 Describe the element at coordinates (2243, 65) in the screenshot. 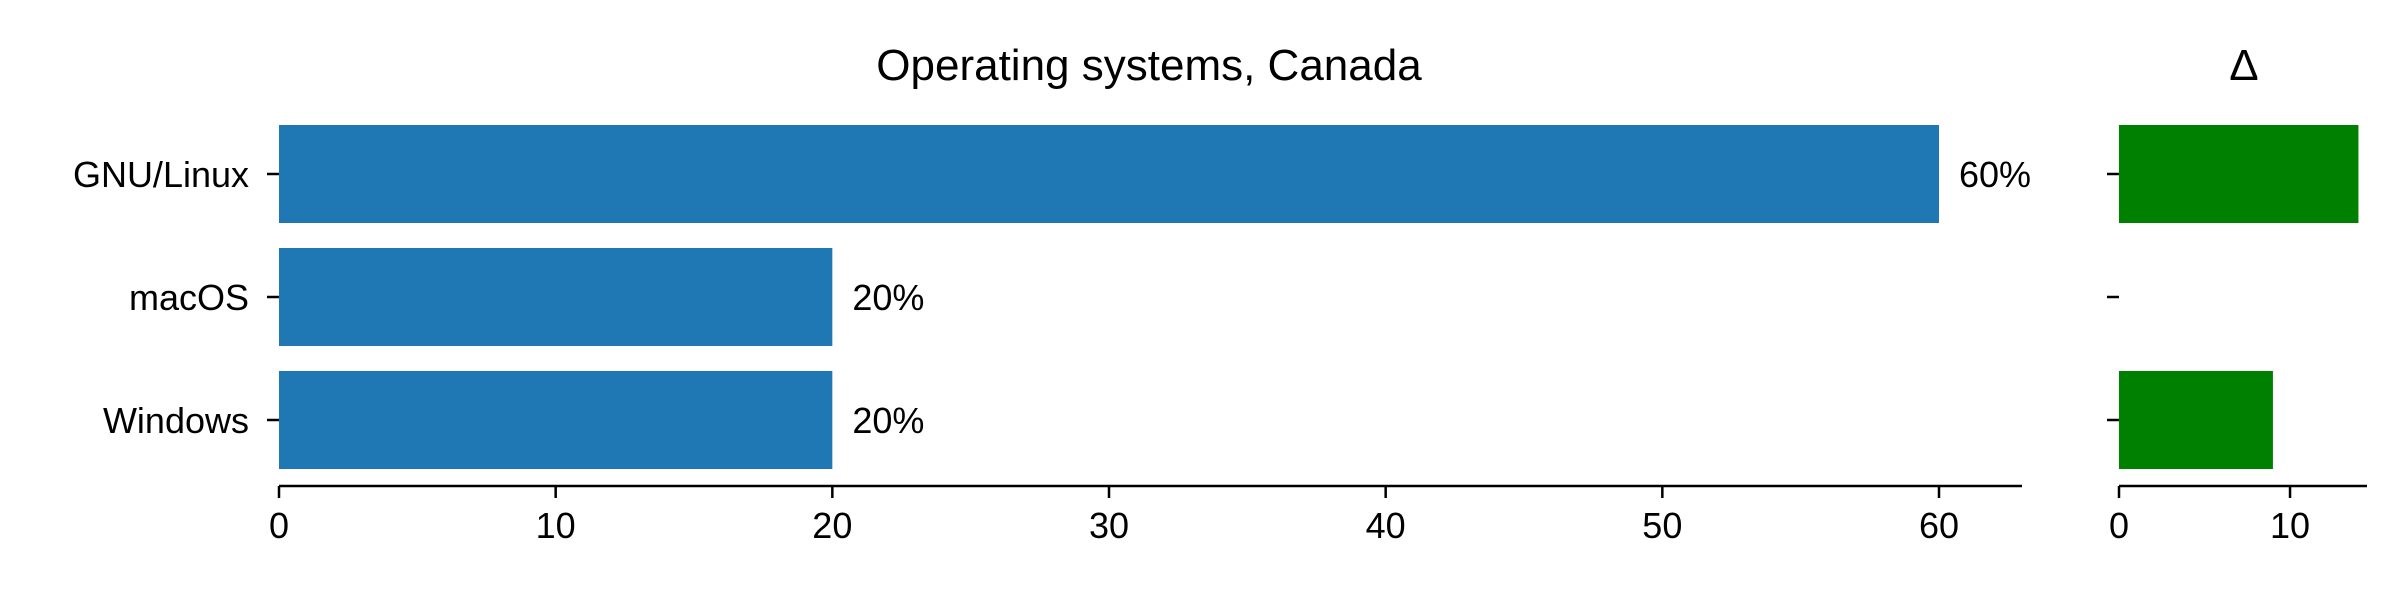

I see `delta-chart-title: Δ` at that location.